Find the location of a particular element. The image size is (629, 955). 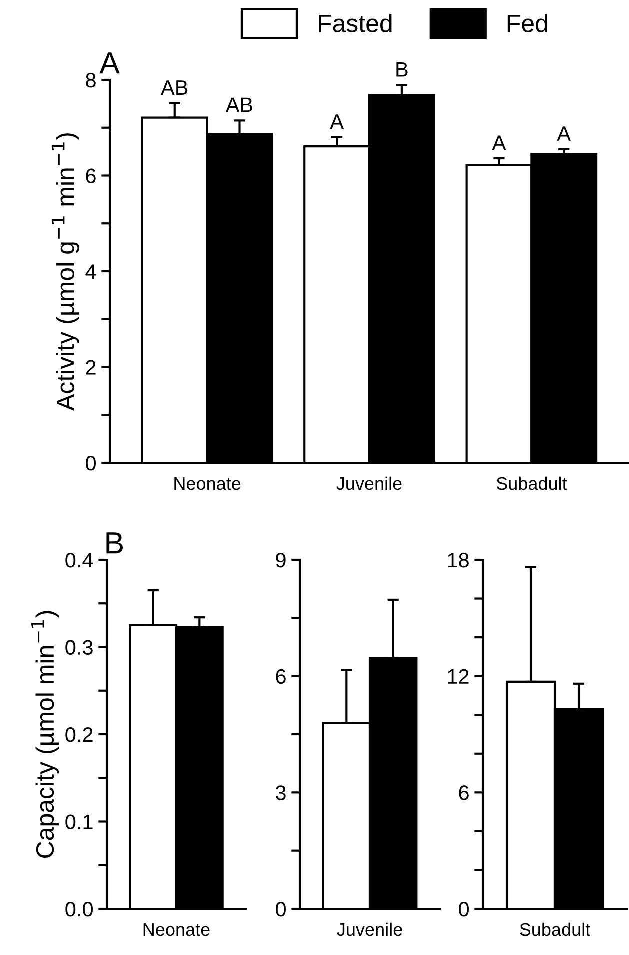

y-tick-label: 18 is located at coordinates (458, 560).